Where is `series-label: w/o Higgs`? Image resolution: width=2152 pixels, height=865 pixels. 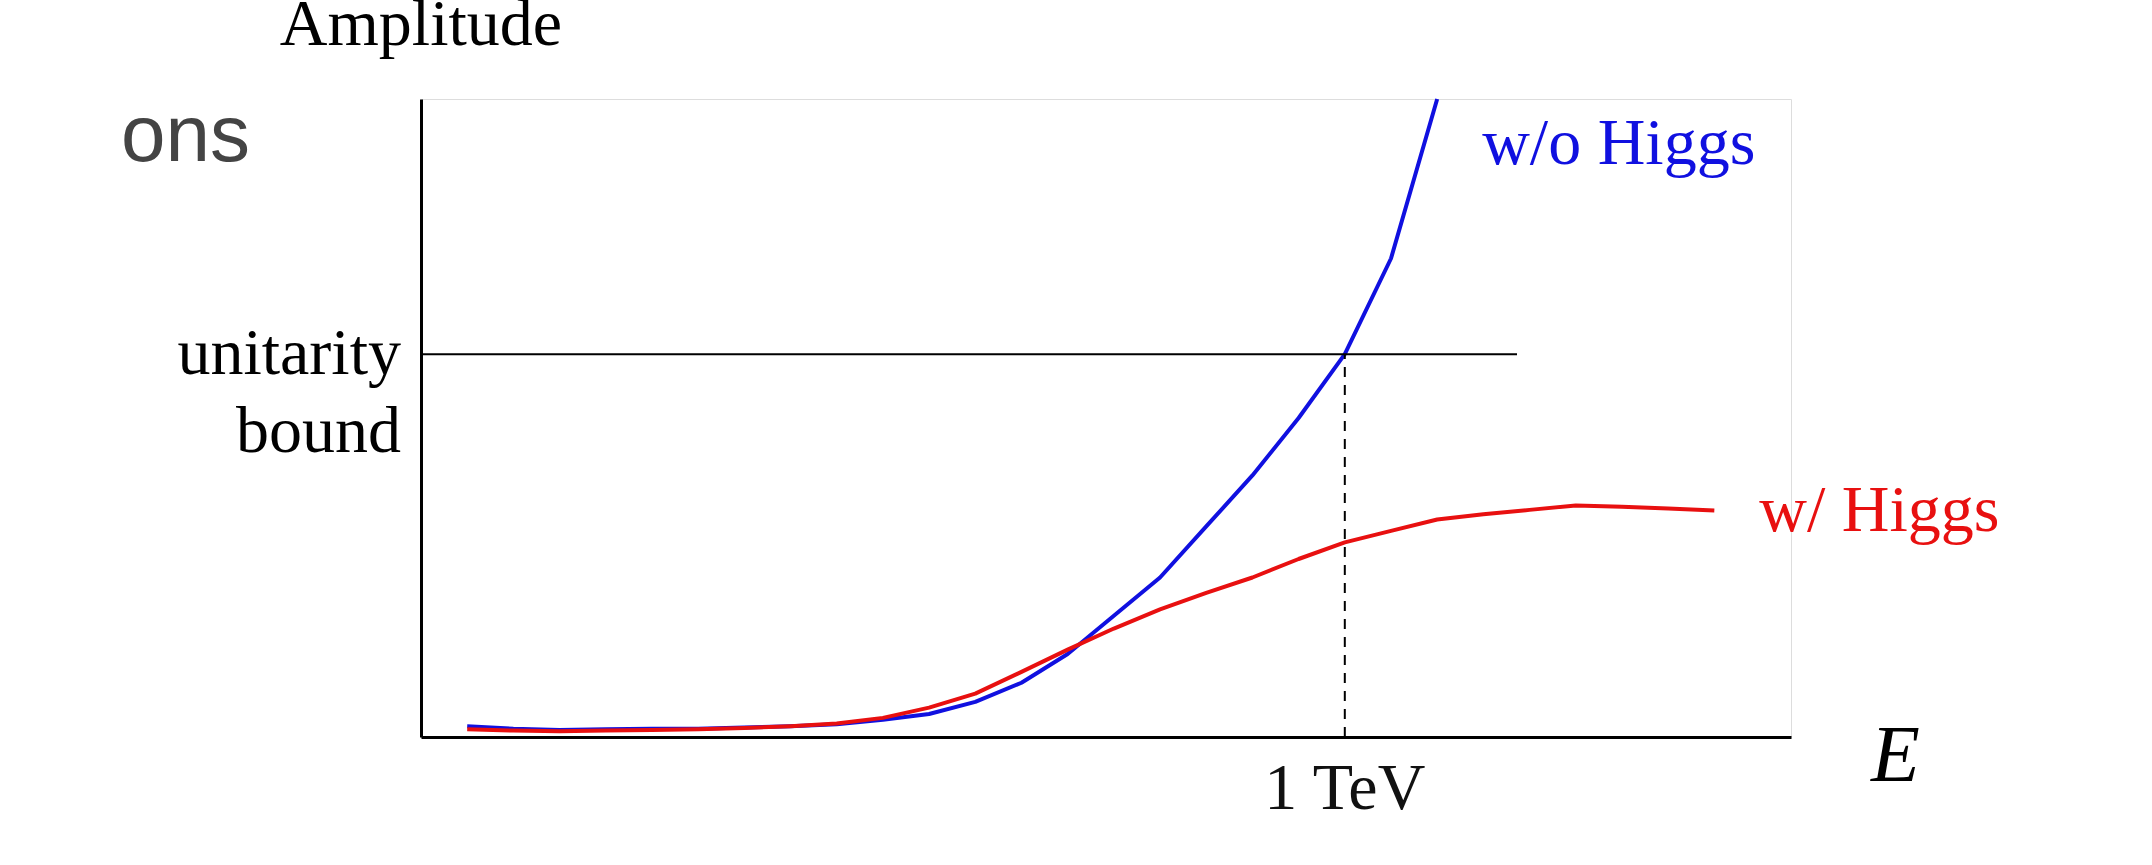 series-label: w/o Higgs is located at coordinates (1619, 141).